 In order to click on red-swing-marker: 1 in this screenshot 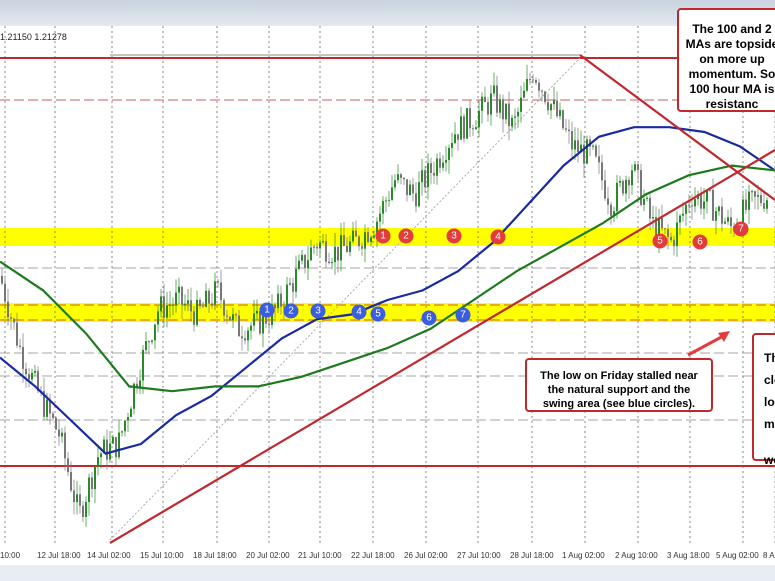, I will do `click(383, 236)`.